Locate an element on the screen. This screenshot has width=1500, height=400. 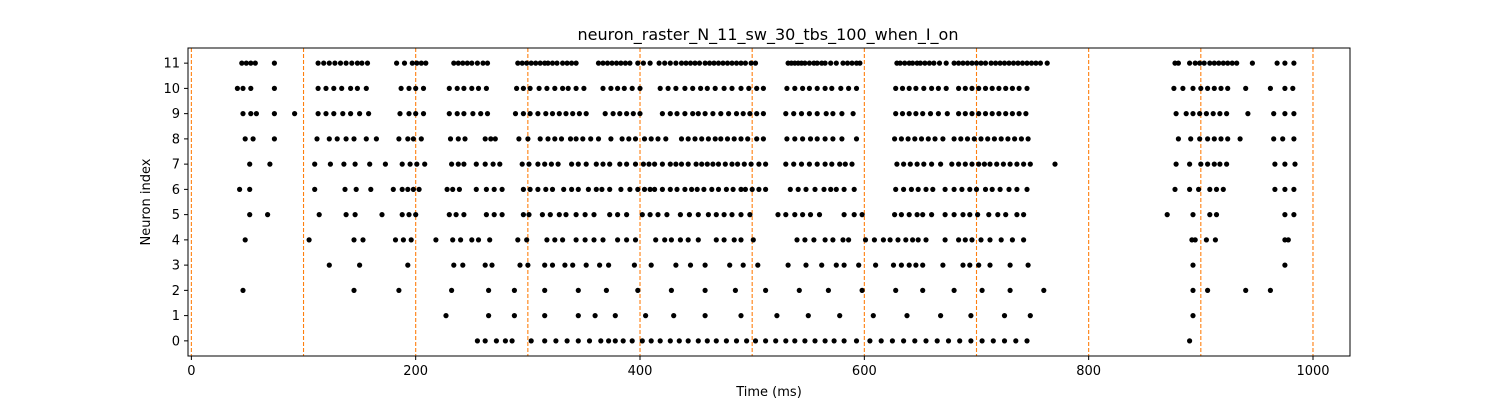
x-tick-label-600: 600 is located at coordinates (864, 371).